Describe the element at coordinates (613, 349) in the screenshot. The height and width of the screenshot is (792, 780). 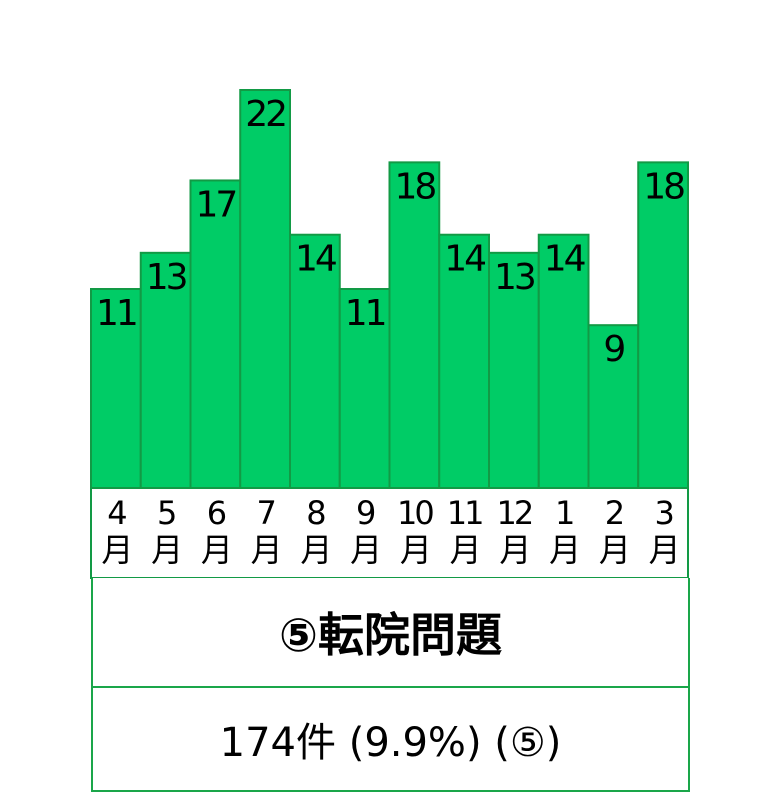
I see `data-label: 9` at that location.